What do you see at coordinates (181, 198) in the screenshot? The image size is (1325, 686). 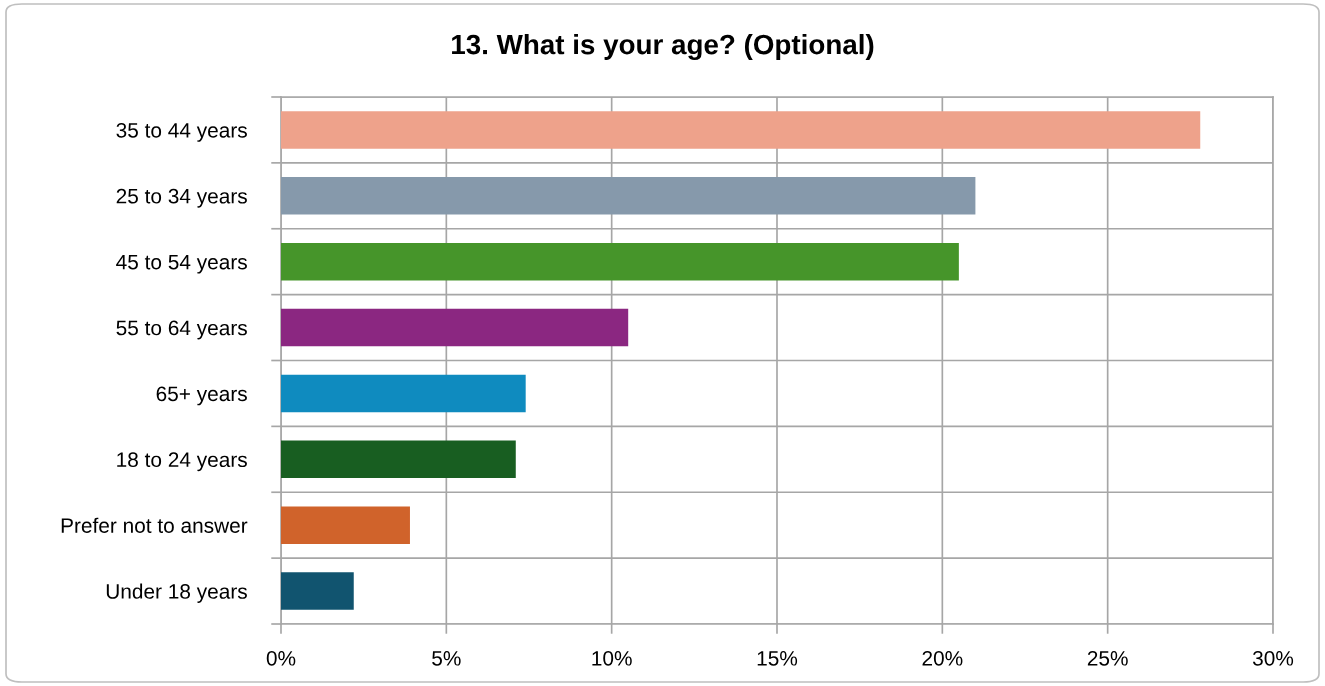 I see `y-tick-label: 25 to 34 years` at bounding box center [181, 198].